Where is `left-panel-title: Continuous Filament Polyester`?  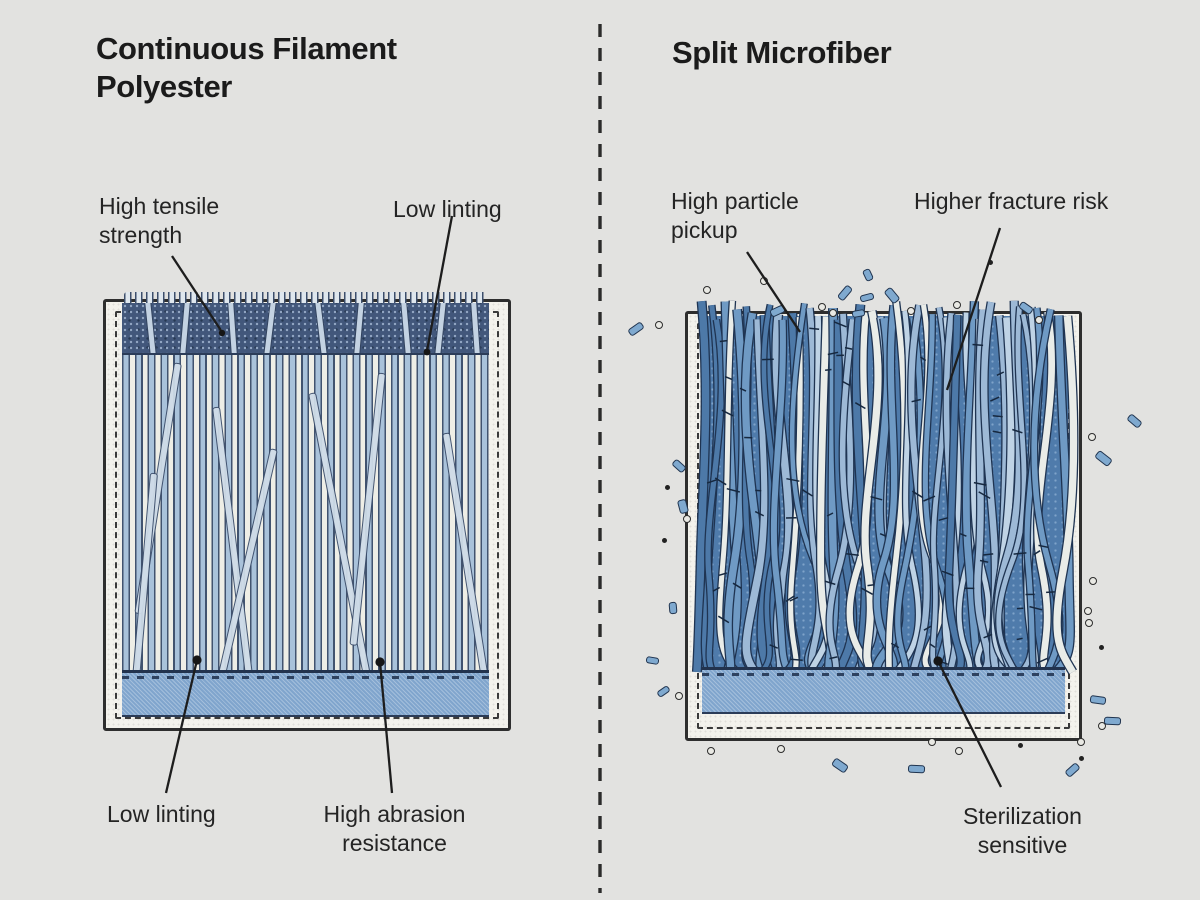 left-panel-title: Continuous Filament Polyester is located at coordinates (246, 68).